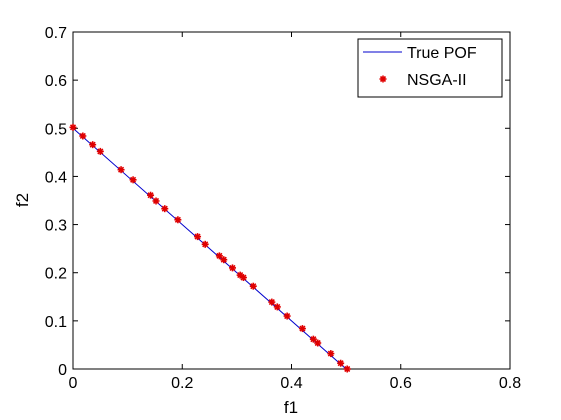 The width and height of the screenshot is (561, 420). What do you see at coordinates (73, 383) in the screenshot?
I see `x-tick-label: 0` at bounding box center [73, 383].